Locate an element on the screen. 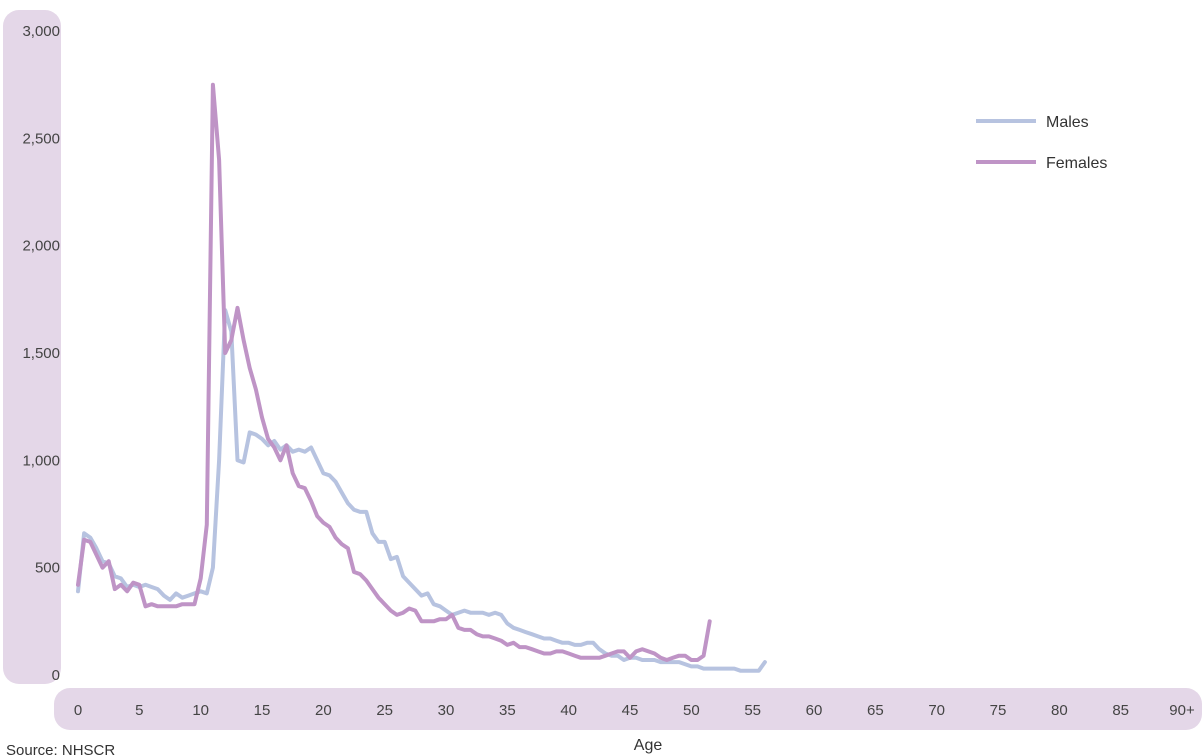 The width and height of the screenshot is (1202, 755). y-tick-label: 500 is located at coordinates (47, 568).